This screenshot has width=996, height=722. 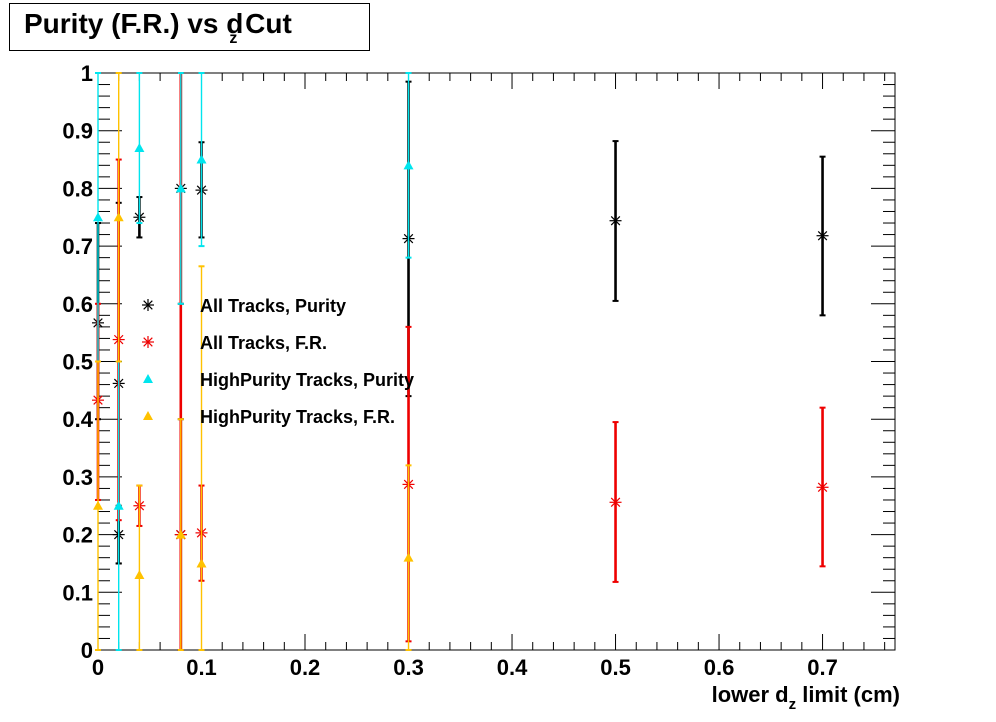 I want to click on y-tick-label: 0.9, so click(x=77, y=131).